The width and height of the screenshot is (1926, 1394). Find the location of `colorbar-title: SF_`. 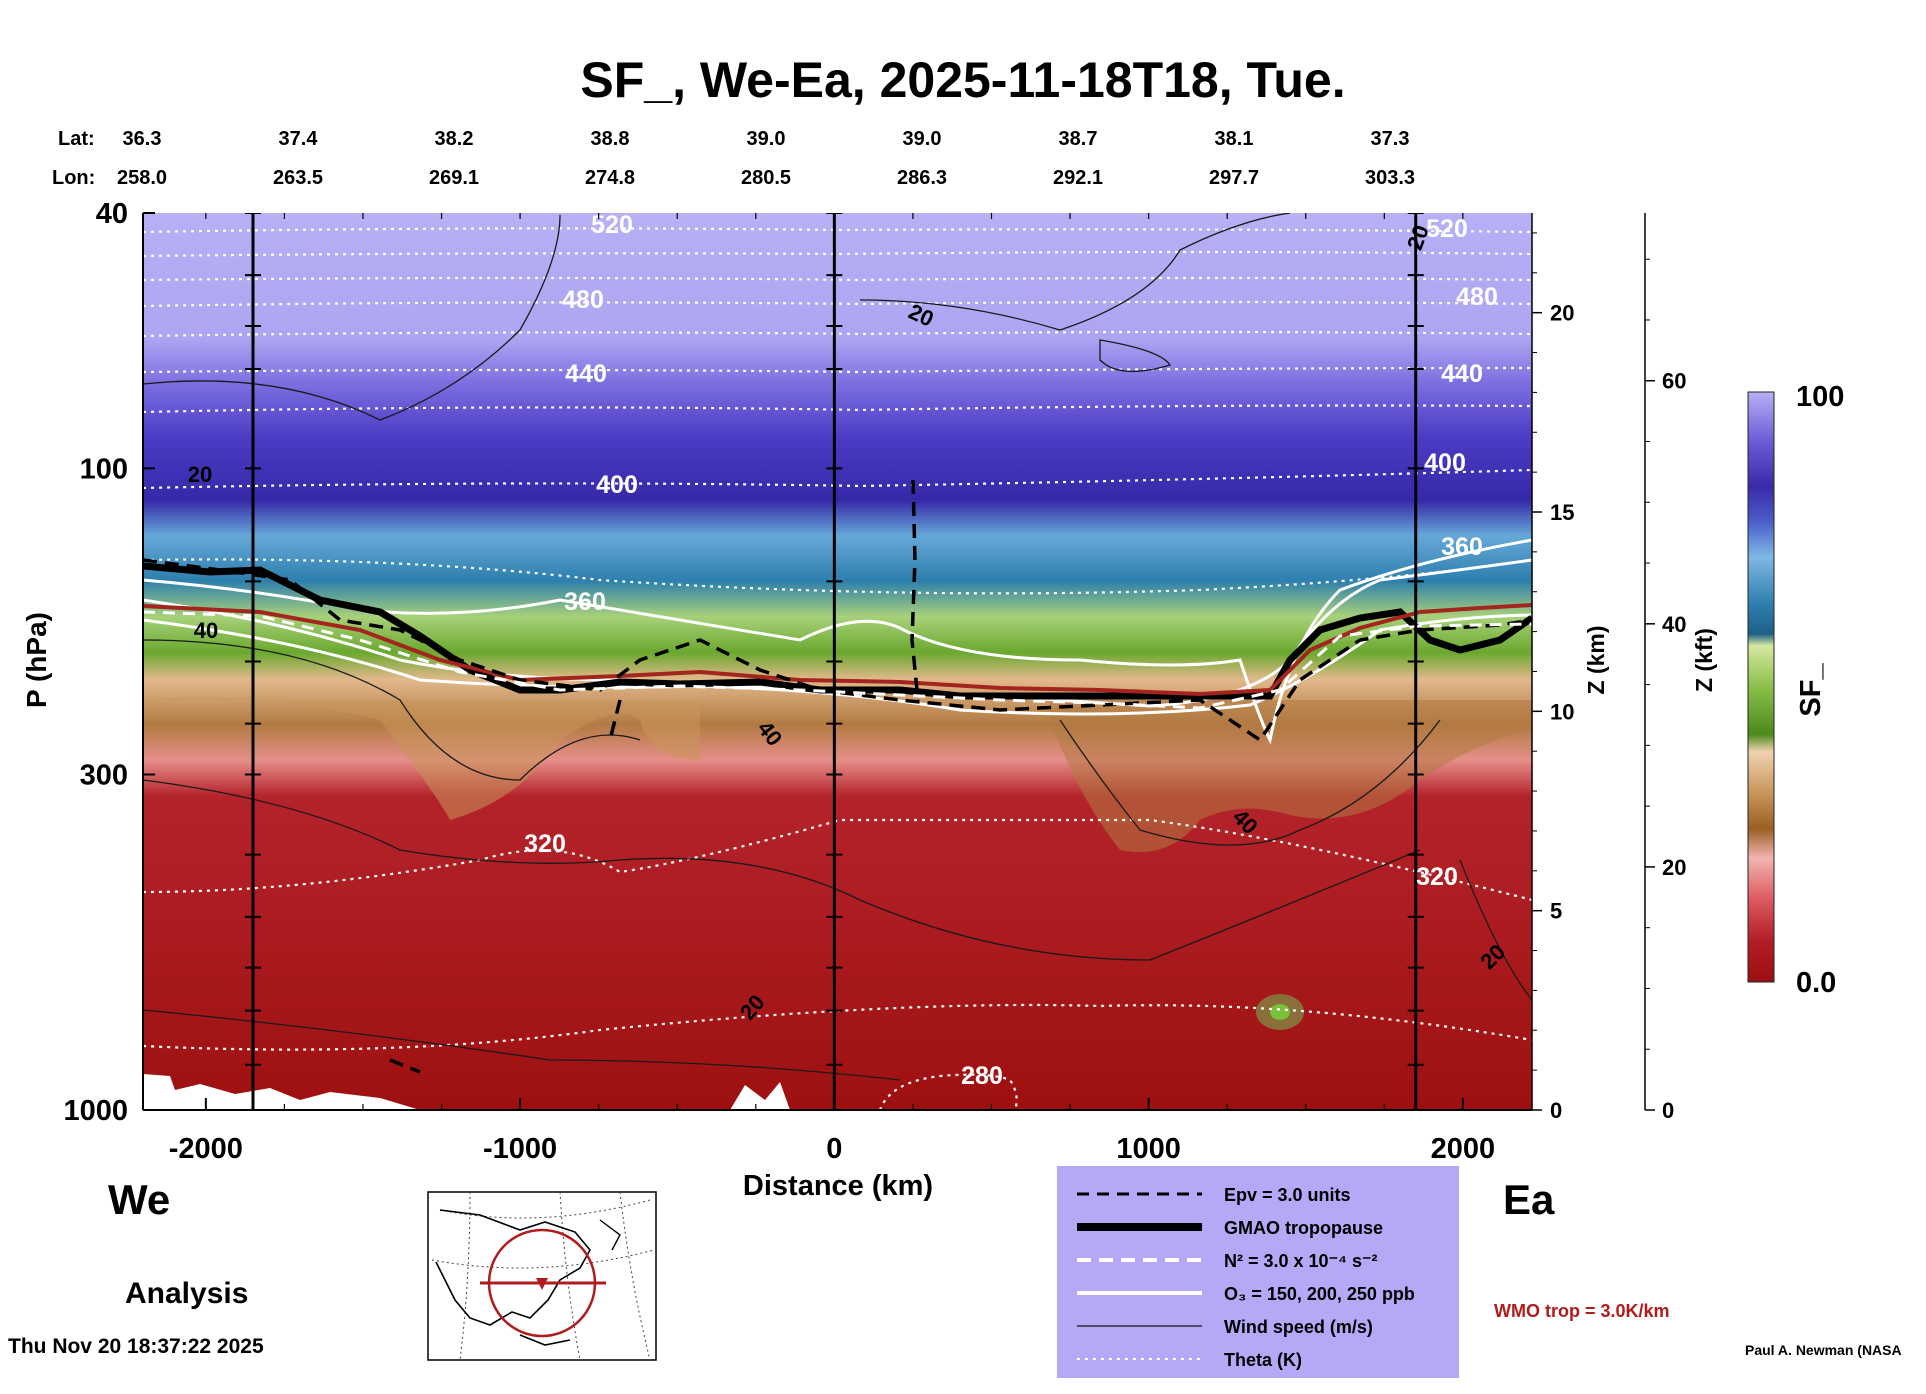

colorbar-title: SF_ is located at coordinates (1811, 690).